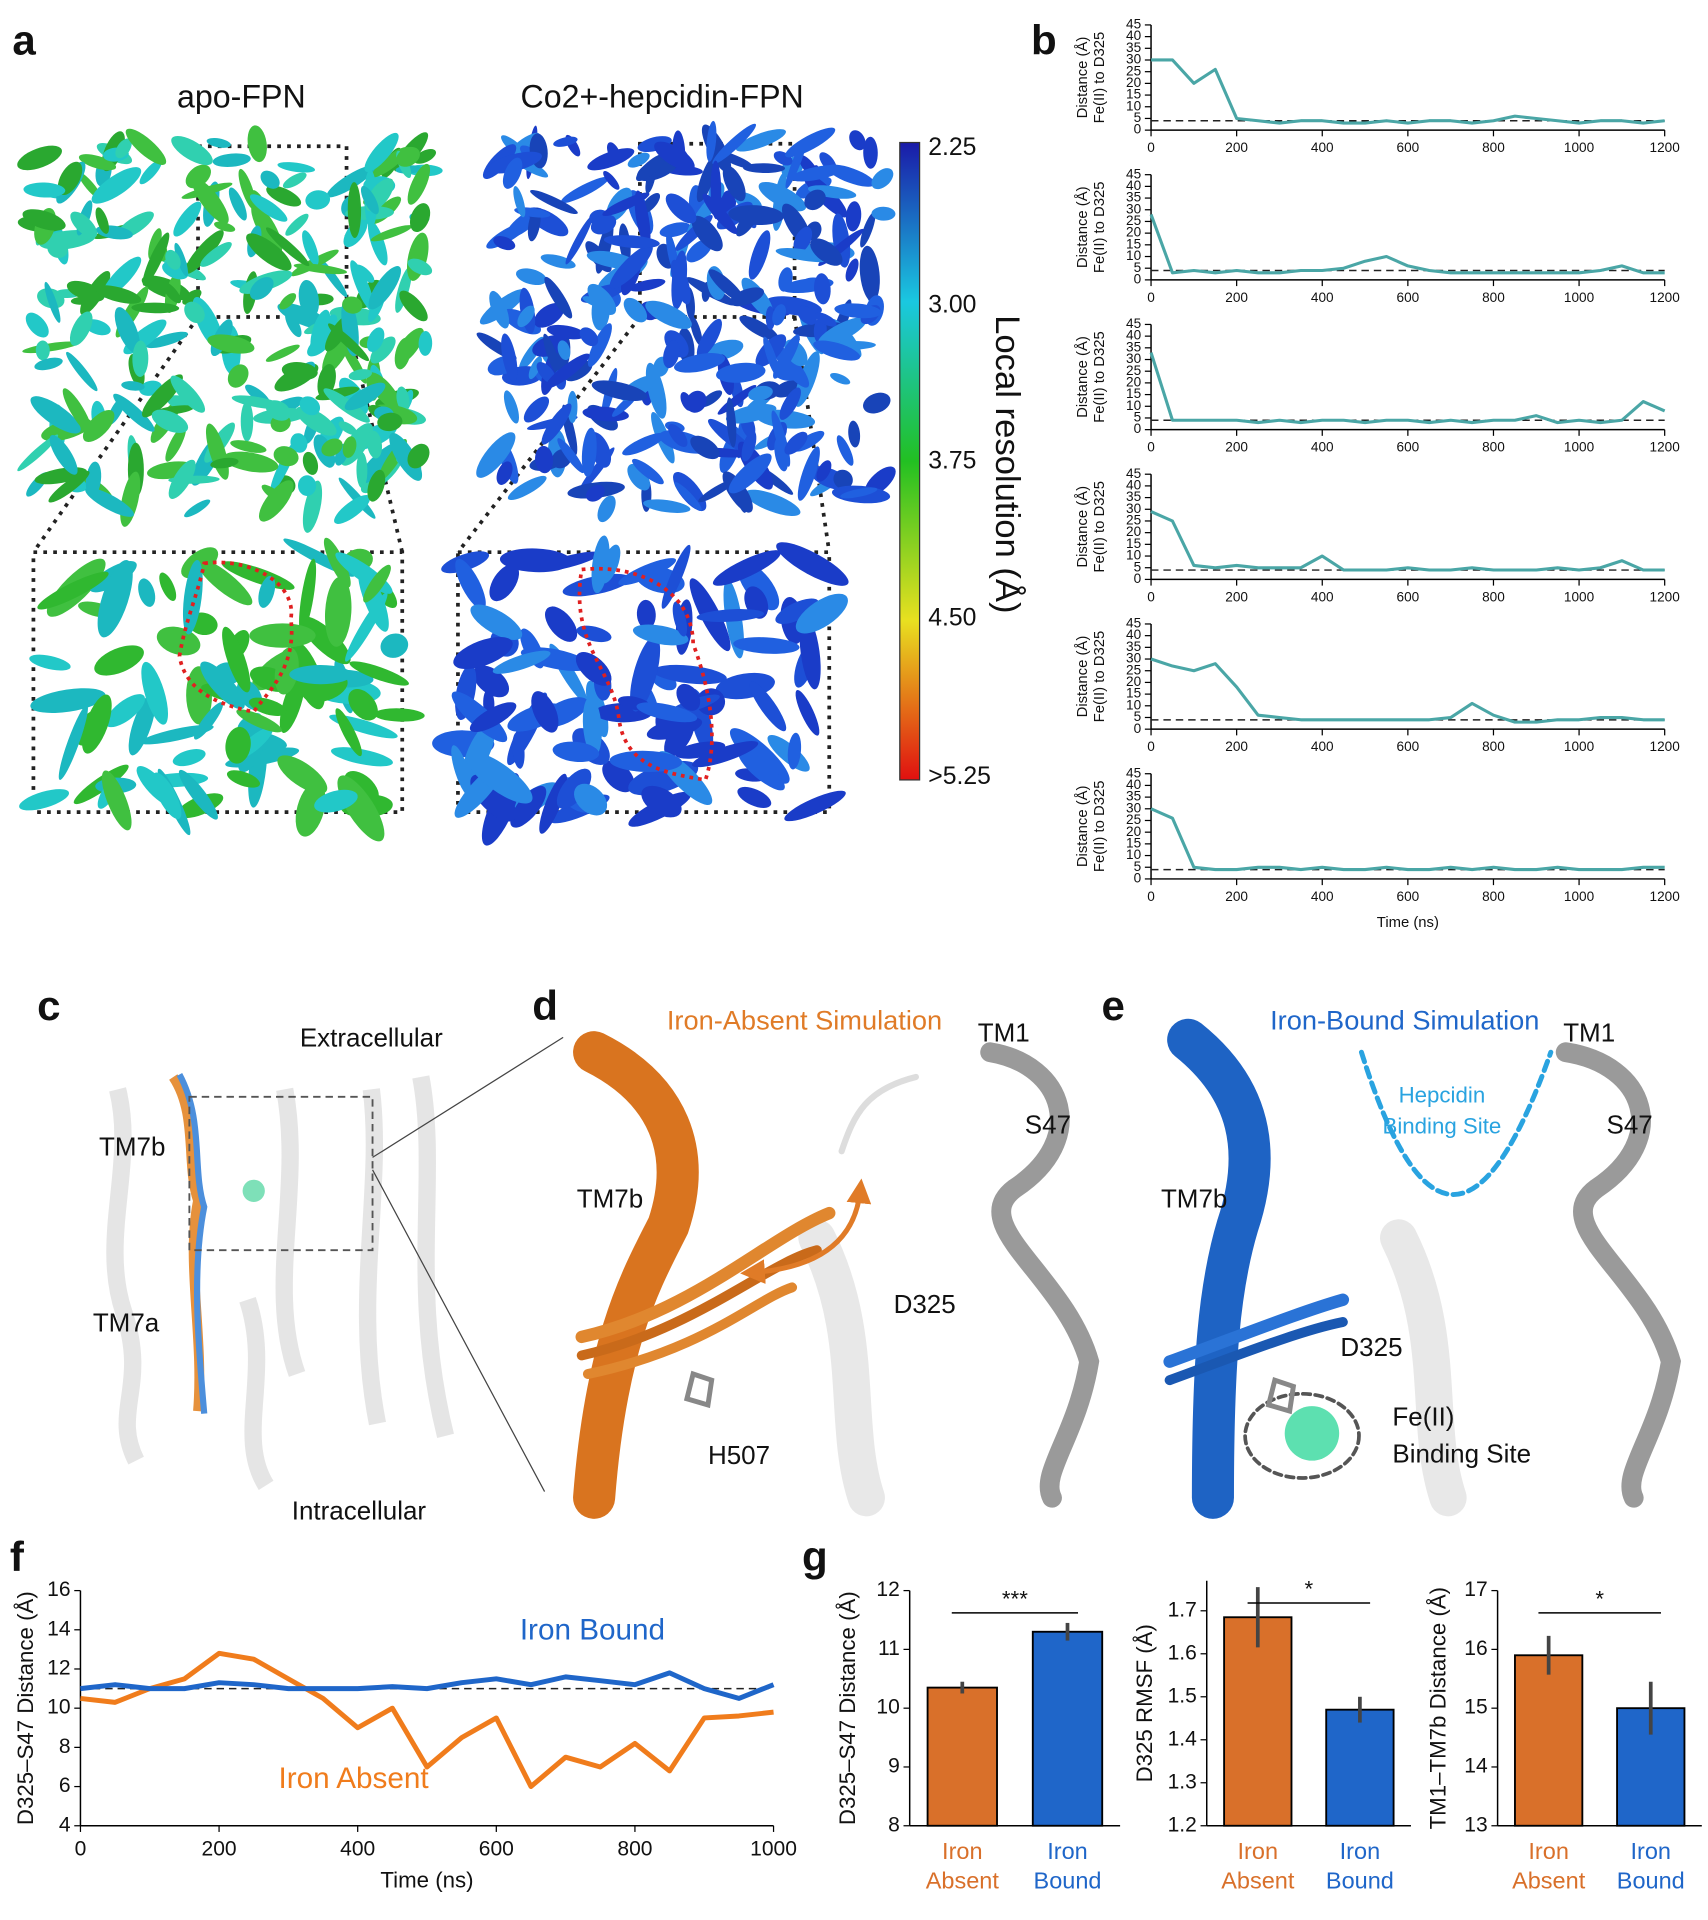 This screenshot has height=1920, width=1708. What do you see at coordinates (686, 321) in the screenshot?
I see `density-map` at bounding box center [686, 321].